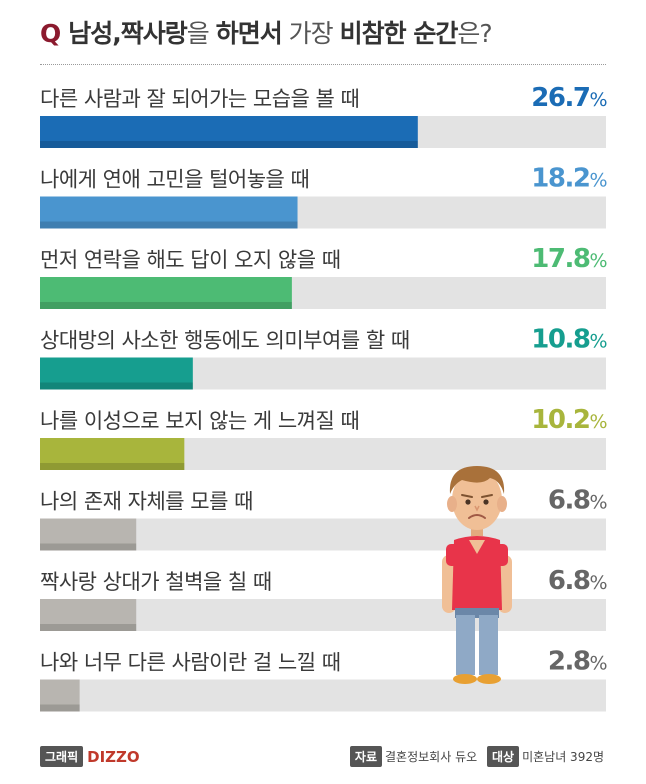 The height and width of the screenshot is (784, 646). What do you see at coordinates (568, 98) in the screenshot?
I see `value-label: 26.7%` at bounding box center [568, 98].